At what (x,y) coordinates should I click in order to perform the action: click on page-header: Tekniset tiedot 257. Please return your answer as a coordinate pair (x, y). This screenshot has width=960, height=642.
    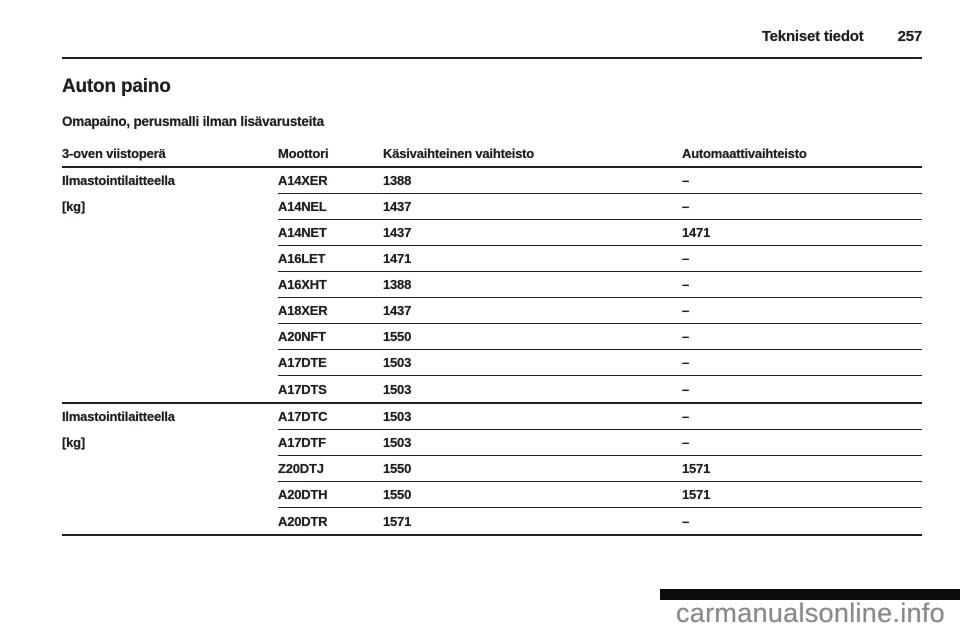
    Looking at the image, I should click on (842, 36).